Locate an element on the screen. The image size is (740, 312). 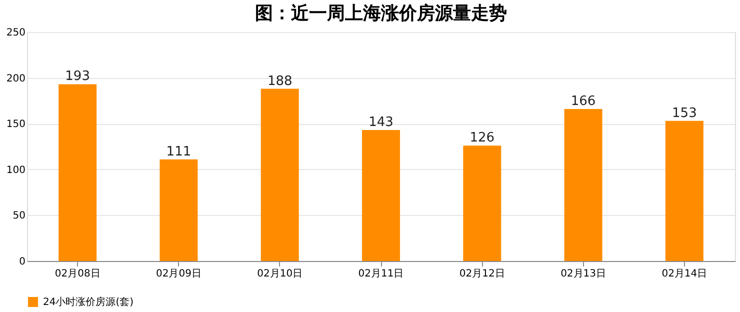
x-tick-label: 02月14日 is located at coordinates (685, 274).